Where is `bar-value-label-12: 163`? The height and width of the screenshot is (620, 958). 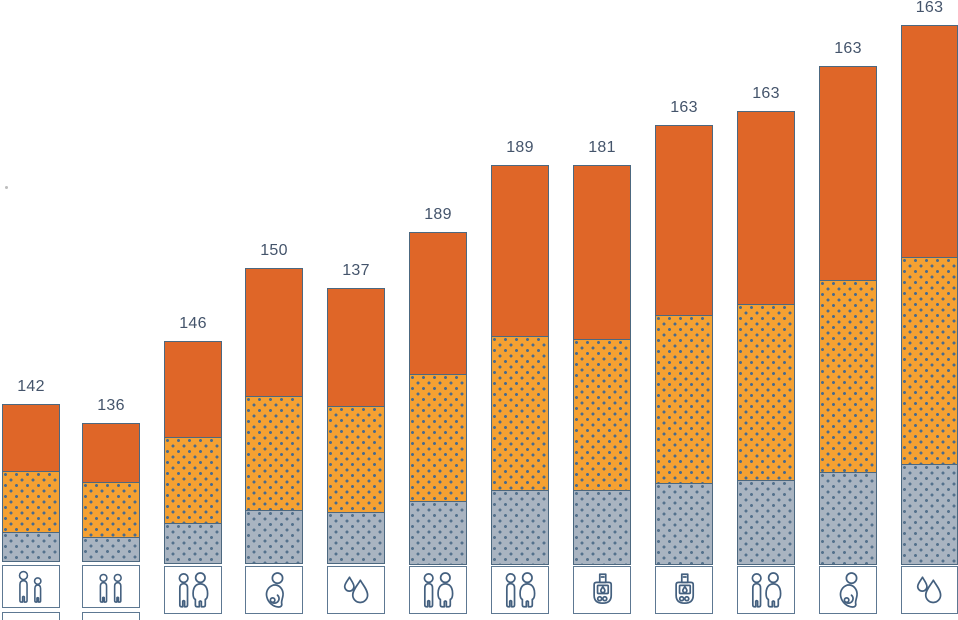 bar-value-label-12: 163 is located at coordinates (929, 8).